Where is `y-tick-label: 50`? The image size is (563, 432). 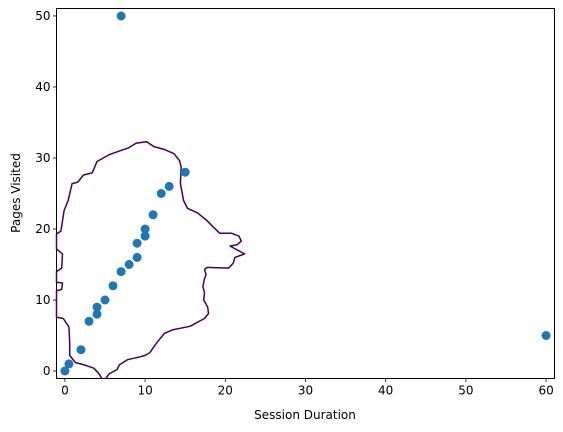
y-tick-label: 50 is located at coordinates (42, 16).